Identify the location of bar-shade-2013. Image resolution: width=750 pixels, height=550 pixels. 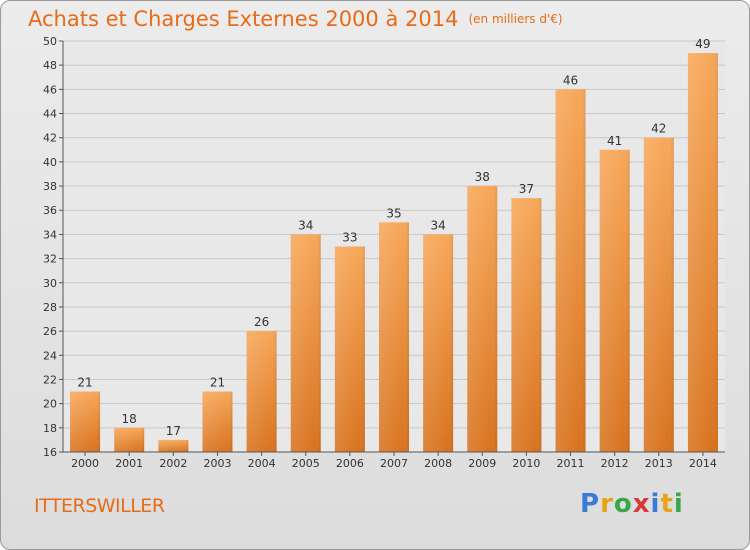
(658, 295).